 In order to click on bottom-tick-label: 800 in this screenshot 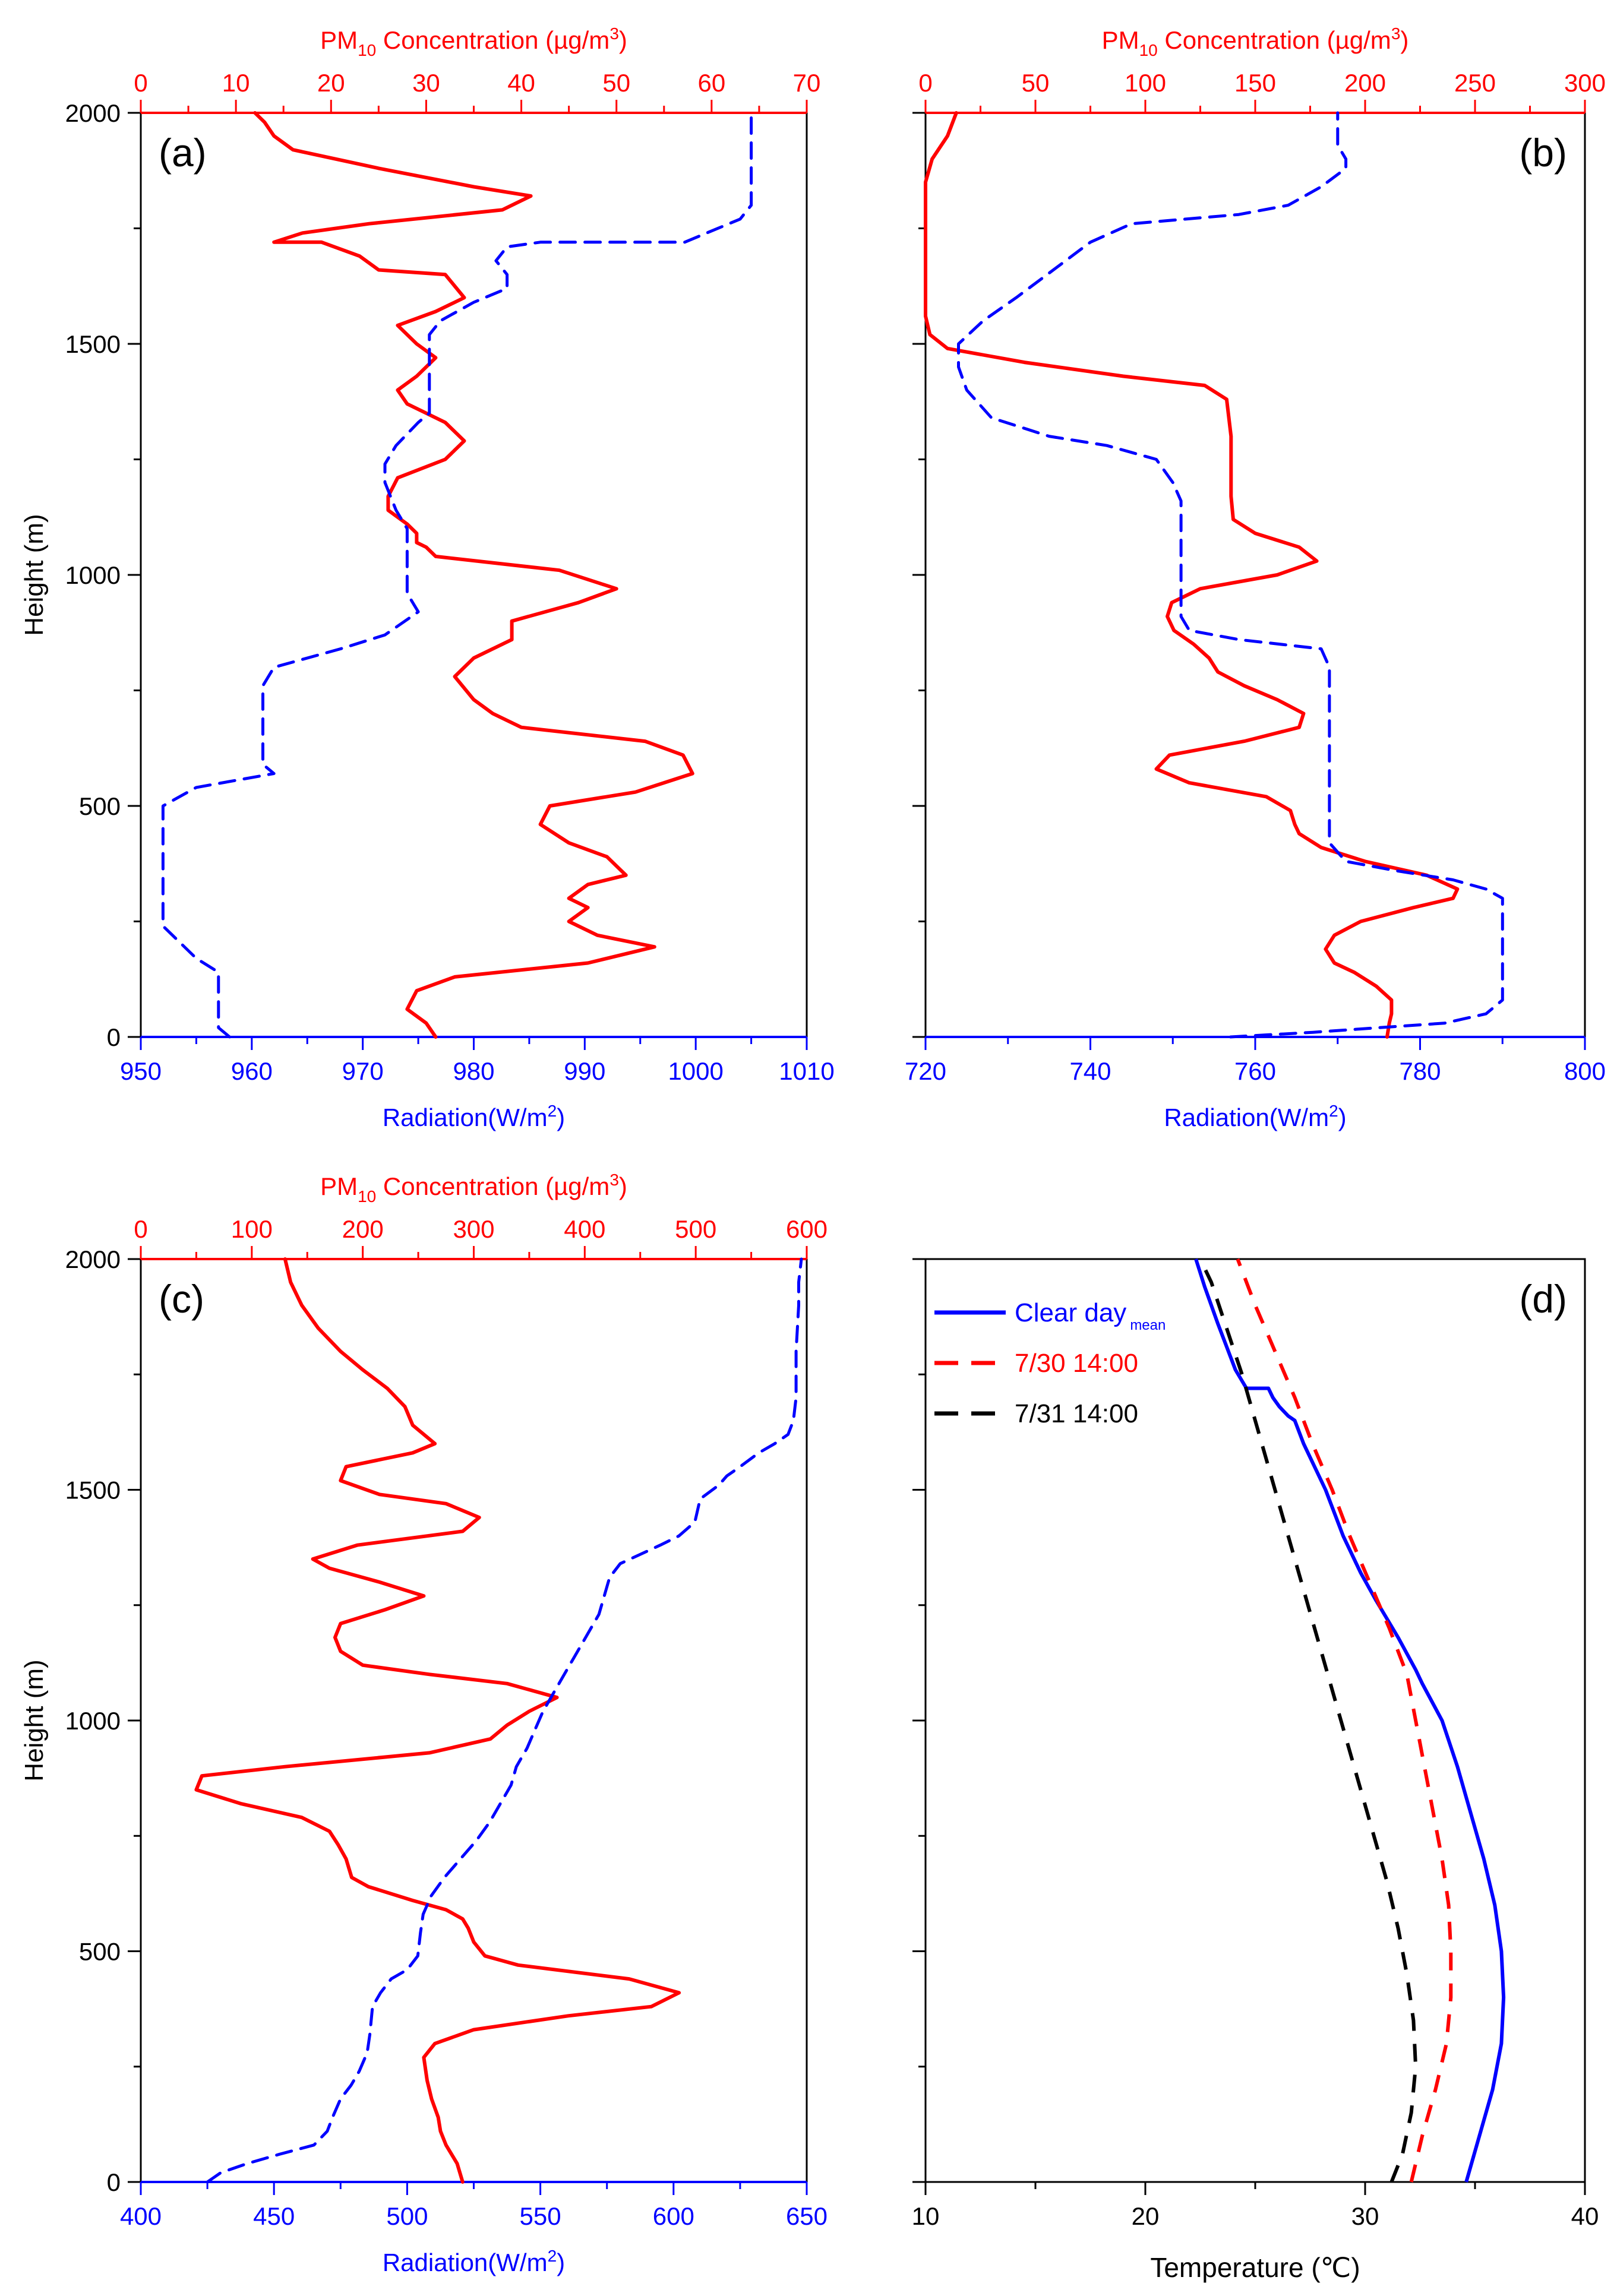, I will do `click(1585, 1071)`.